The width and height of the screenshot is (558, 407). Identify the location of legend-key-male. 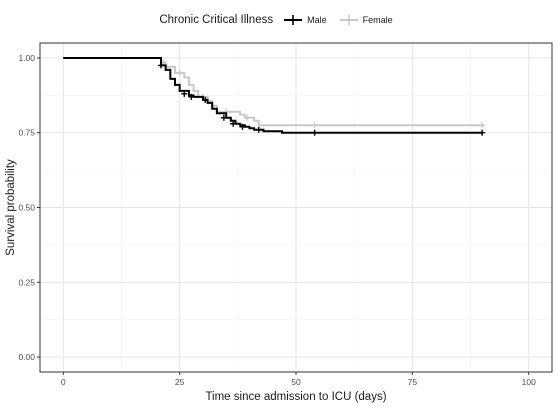
(293, 20).